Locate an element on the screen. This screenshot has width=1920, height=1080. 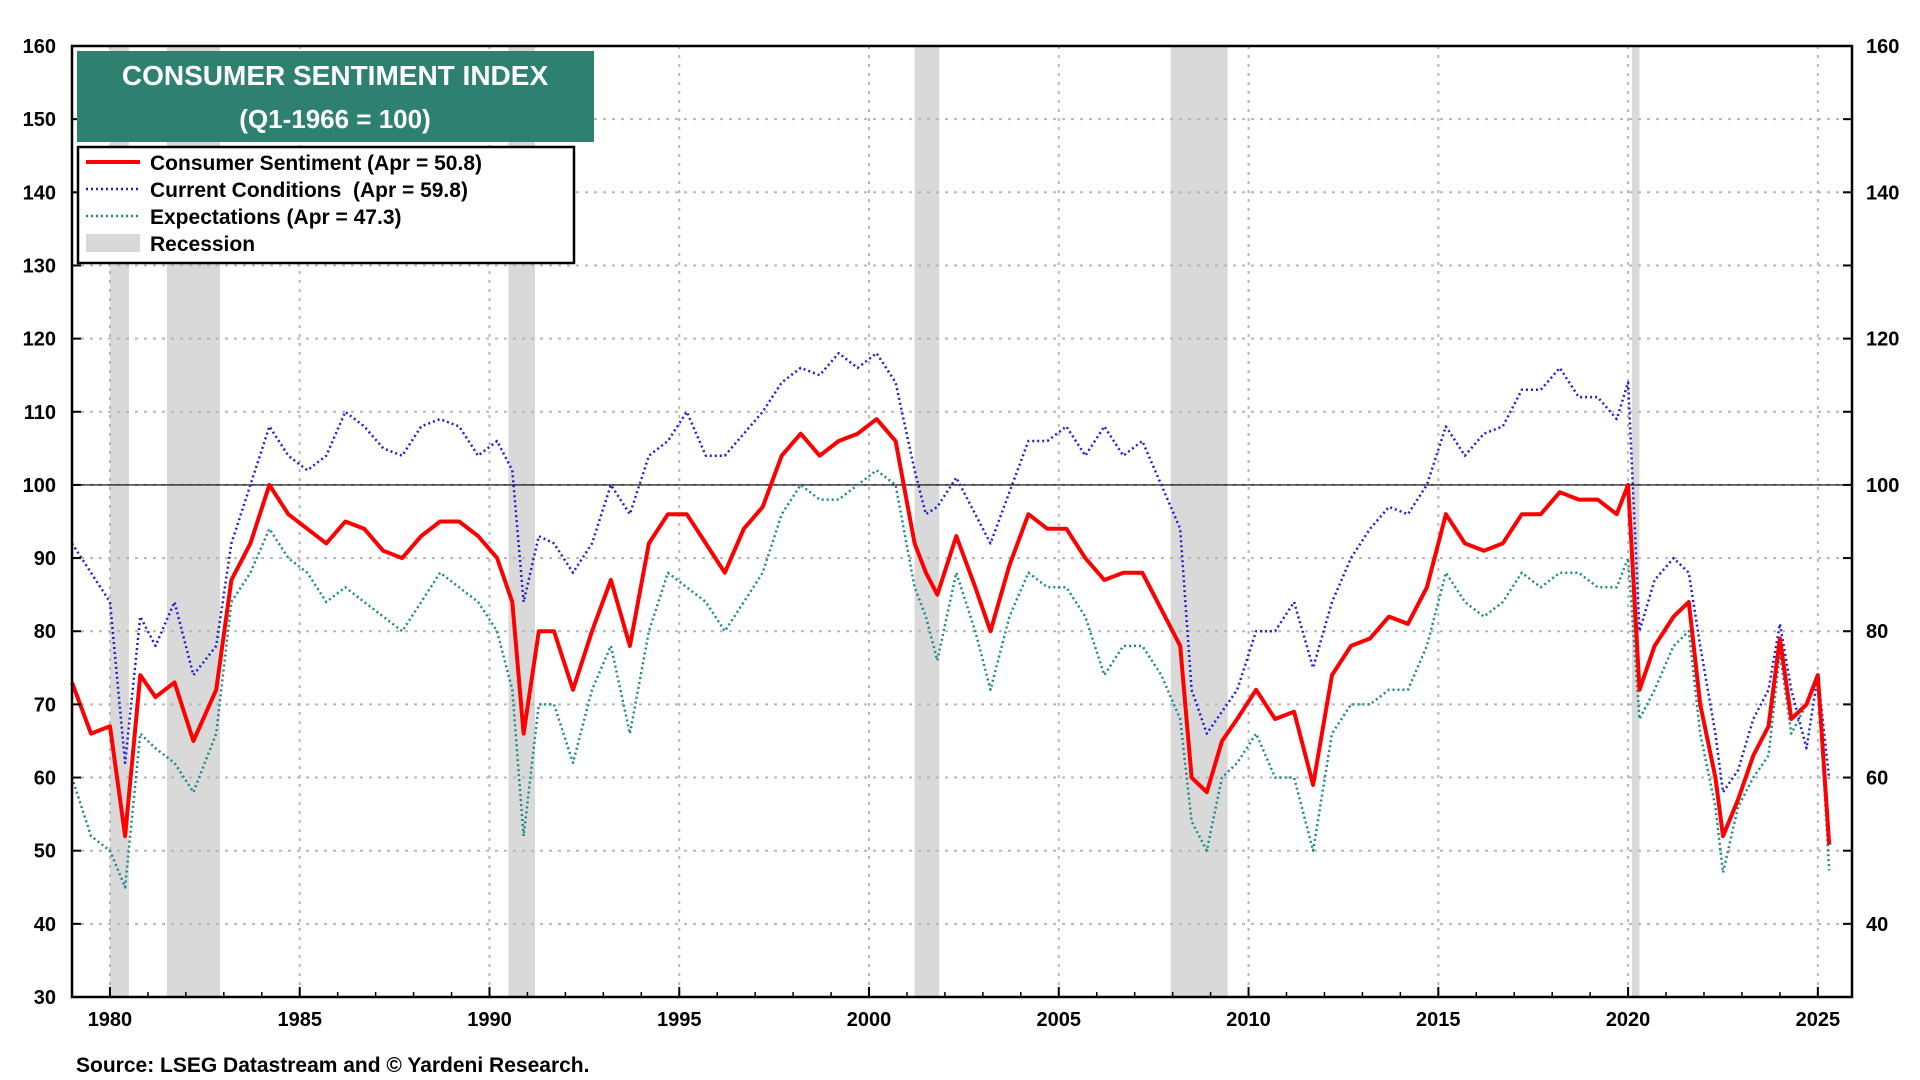
legend-label-expectations: Expectations (Apr = 47.3) is located at coordinates (276, 217).